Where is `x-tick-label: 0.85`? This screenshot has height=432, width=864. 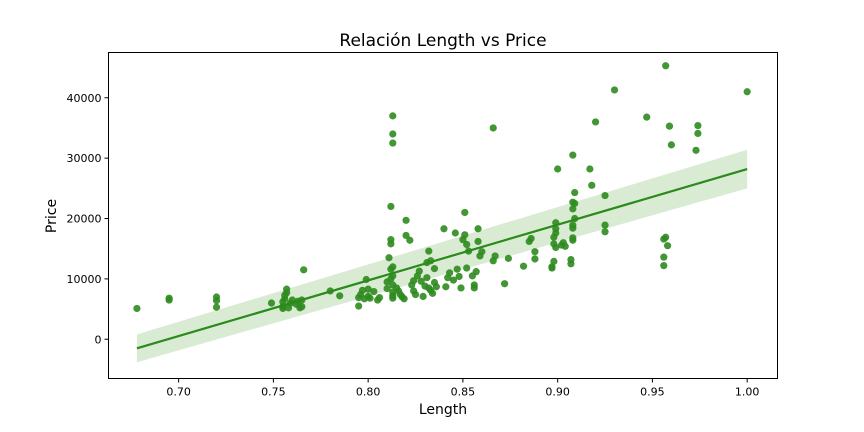 x-tick-label: 0.85 is located at coordinates (463, 392).